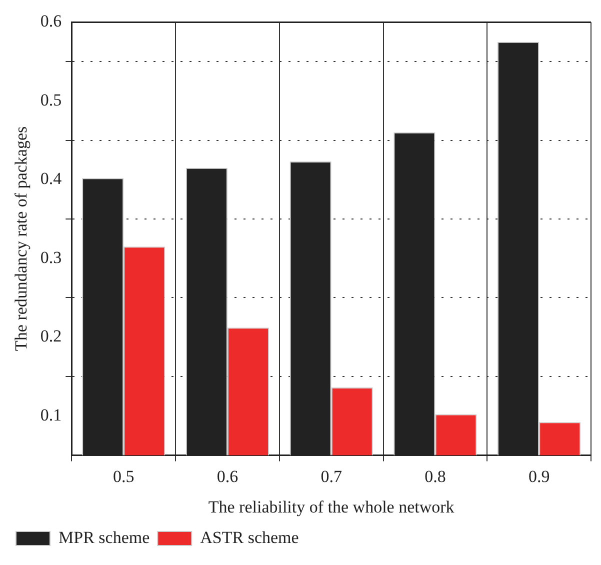 This screenshot has width=601, height=565. What do you see at coordinates (249, 537) in the screenshot?
I see `legend-label: ASTR scheme` at bounding box center [249, 537].